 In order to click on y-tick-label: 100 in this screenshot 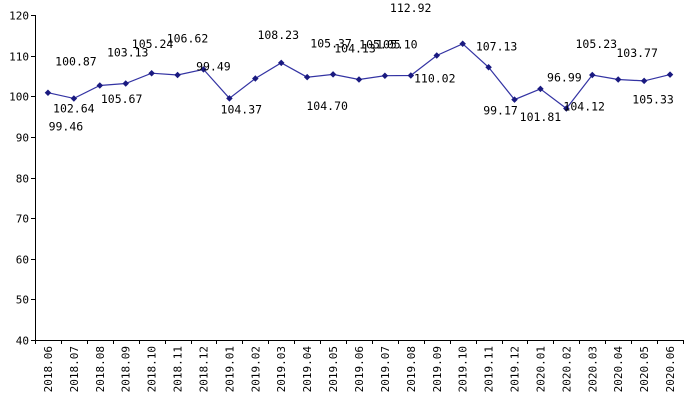, I will do `click(19, 97)`.